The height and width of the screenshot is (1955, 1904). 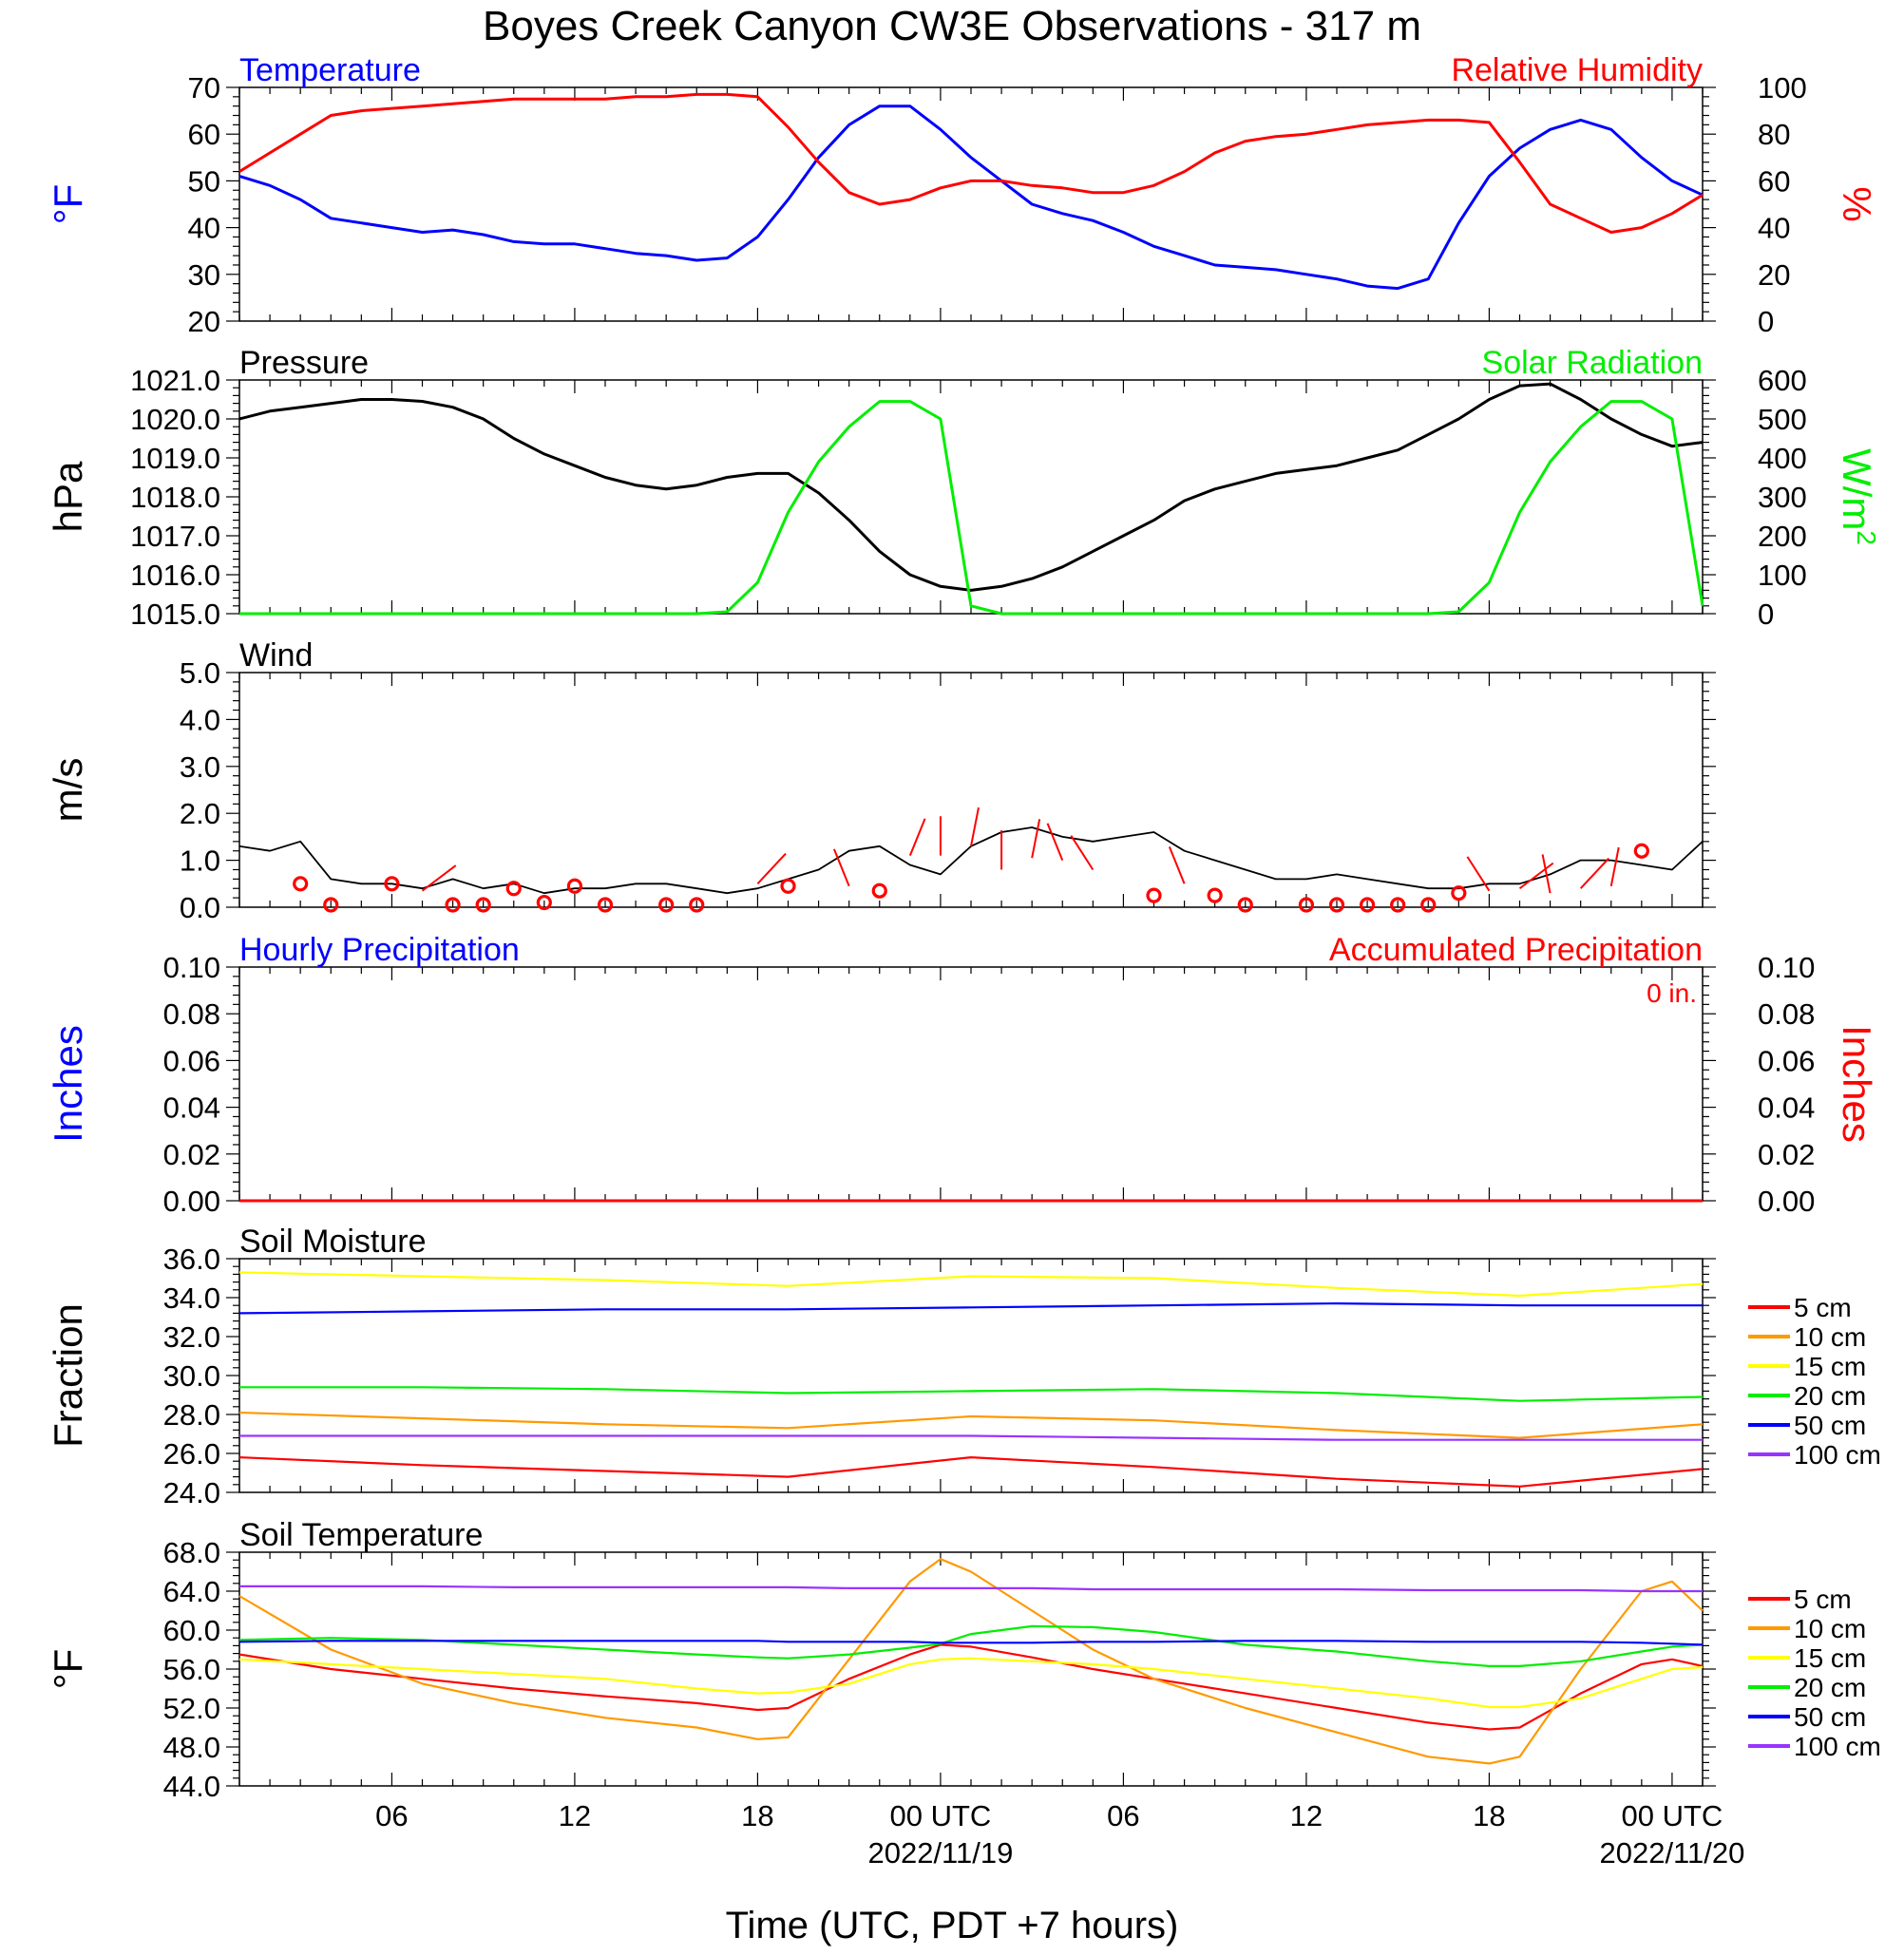 What do you see at coordinates (204, 87) in the screenshot?
I see `y-tick-label-left: 70` at bounding box center [204, 87].